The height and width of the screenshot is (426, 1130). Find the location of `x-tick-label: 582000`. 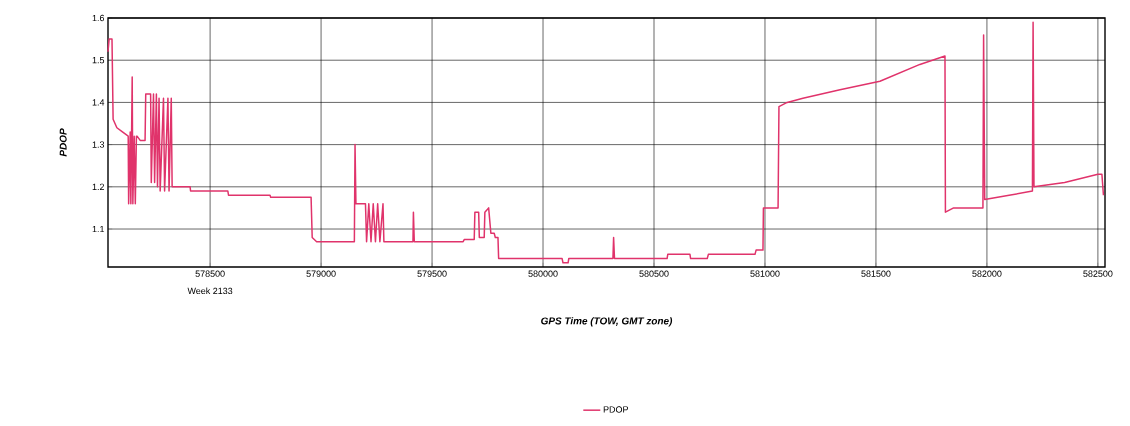

x-tick-label: 582000 is located at coordinates (987, 273).